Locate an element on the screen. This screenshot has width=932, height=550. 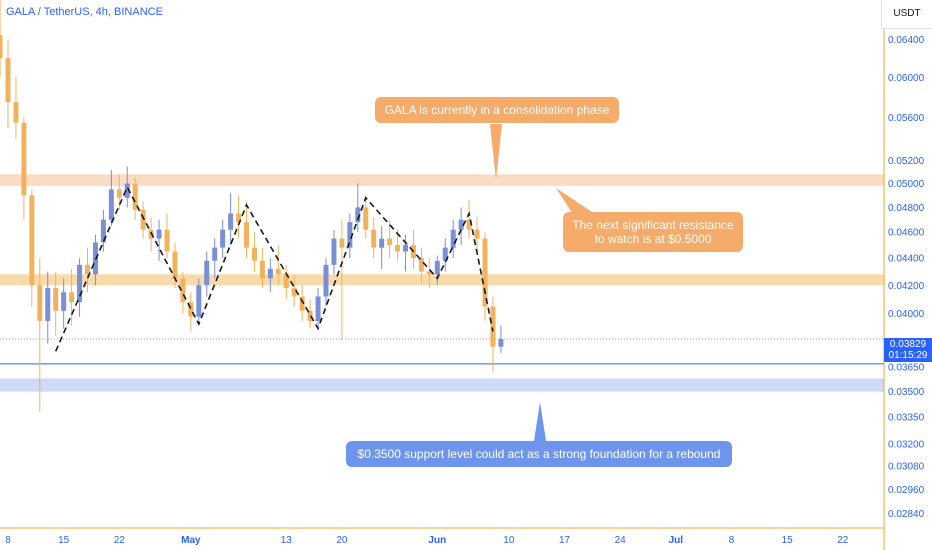
time-tick-label: May is located at coordinates (191, 540).